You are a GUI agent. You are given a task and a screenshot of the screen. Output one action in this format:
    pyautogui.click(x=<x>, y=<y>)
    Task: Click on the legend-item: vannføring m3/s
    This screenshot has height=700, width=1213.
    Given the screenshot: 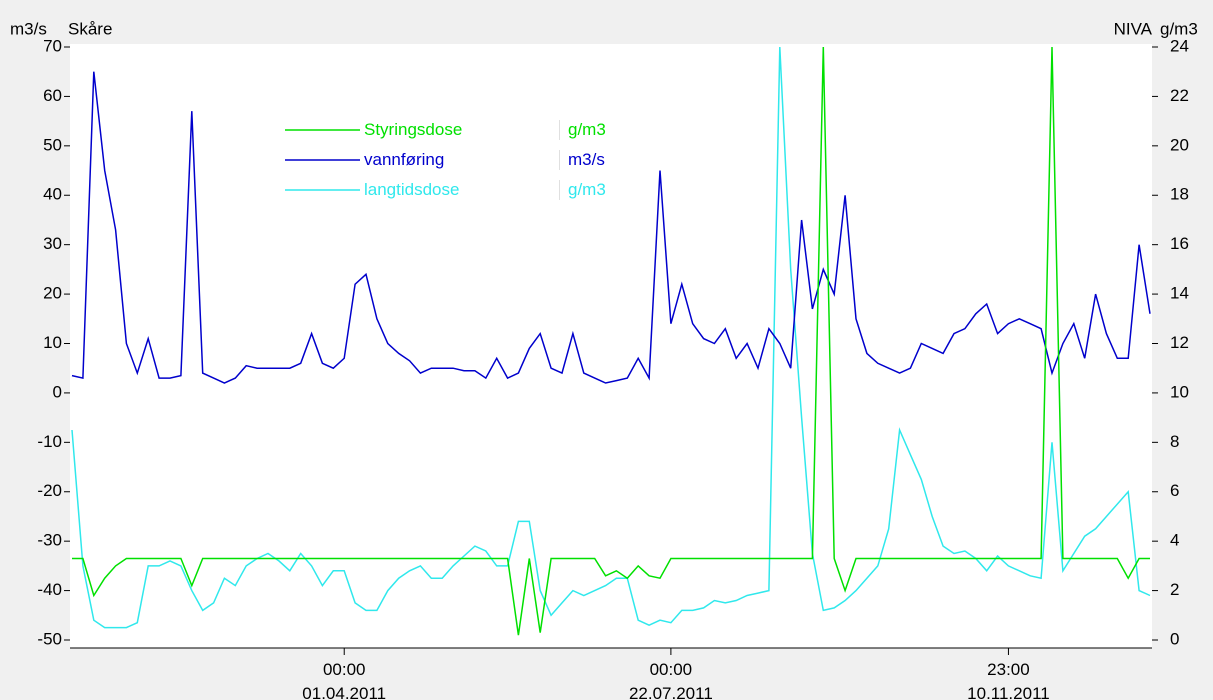 What is the action you would take?
    pyautogui.click(x=455, y=160)
    